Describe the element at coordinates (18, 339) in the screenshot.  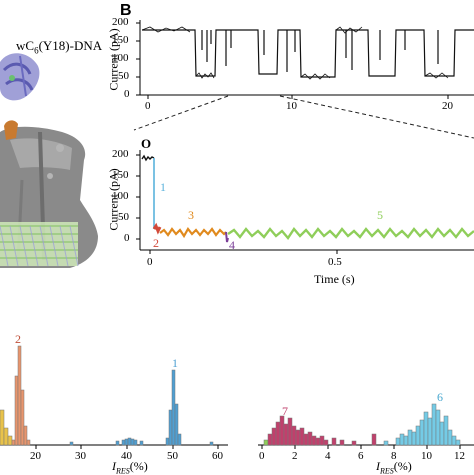
I see `hist-left-peak-label-2: 2` at that location.